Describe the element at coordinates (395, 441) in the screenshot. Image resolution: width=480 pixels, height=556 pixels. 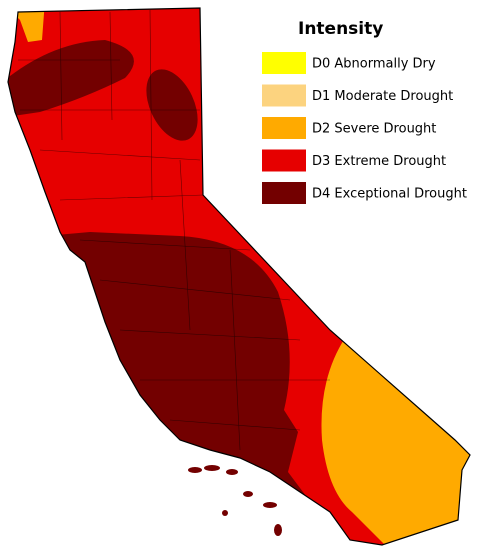
I see `region-d2` at that location.